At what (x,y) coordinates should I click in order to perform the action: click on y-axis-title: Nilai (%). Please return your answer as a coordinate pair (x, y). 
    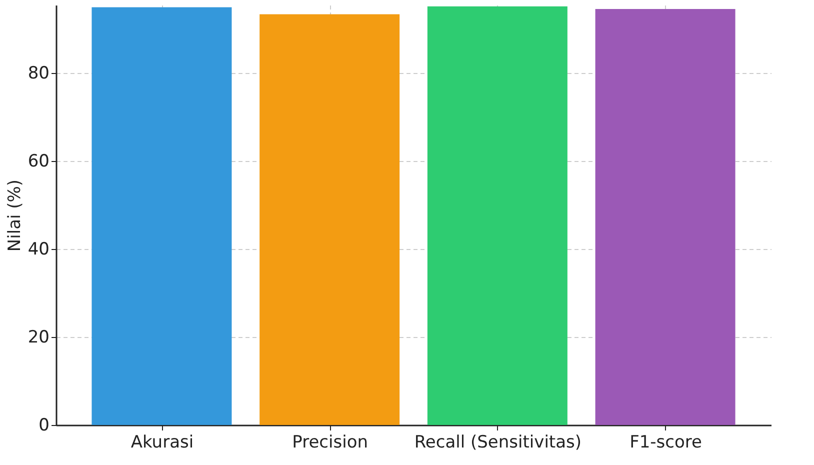
    Looking at the image, I should click on (14, 215).